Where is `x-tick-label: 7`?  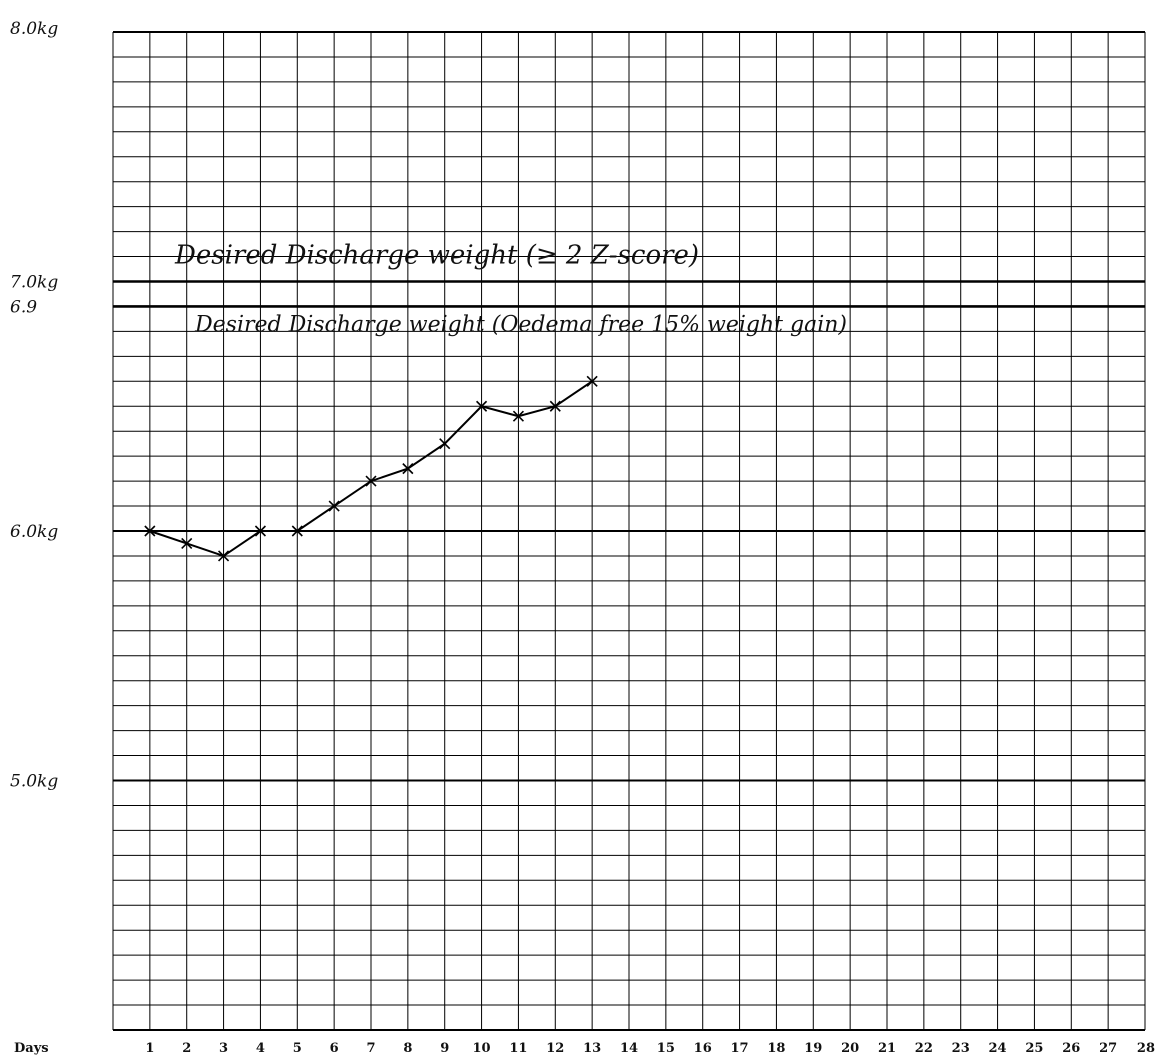
x-tick-label: 7 is located at coordinates (370, 1048).